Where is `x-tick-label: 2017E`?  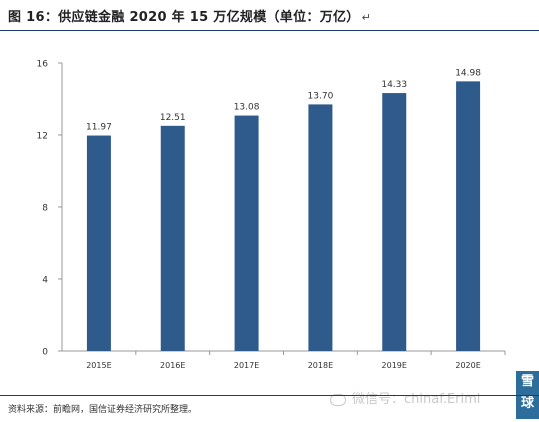 x-tick-label: 2017E is located at coordinates (246, 365).